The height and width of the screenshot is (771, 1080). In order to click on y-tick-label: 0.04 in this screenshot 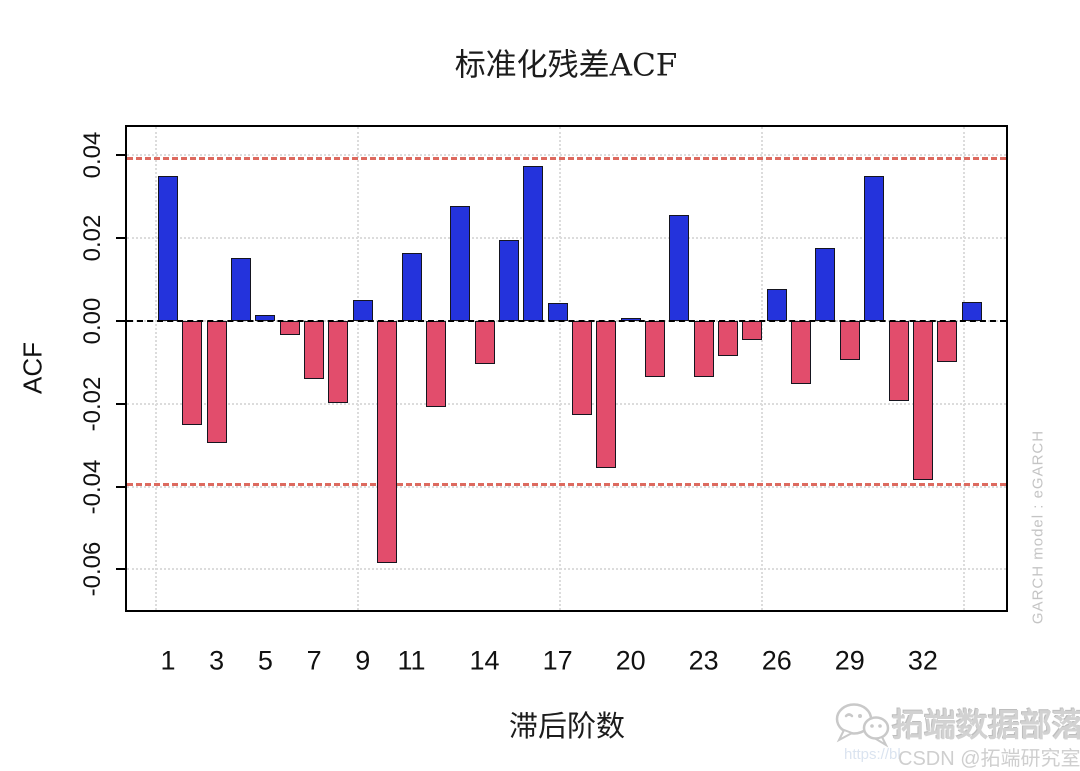, I will do `click(92, 155)`.